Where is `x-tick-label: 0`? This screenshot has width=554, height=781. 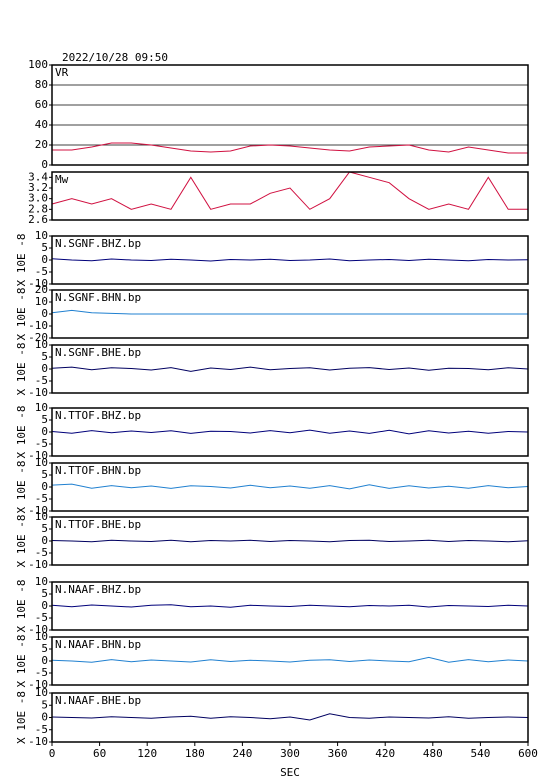 x-tick-label: 0 is located at coordinates (52, 753).